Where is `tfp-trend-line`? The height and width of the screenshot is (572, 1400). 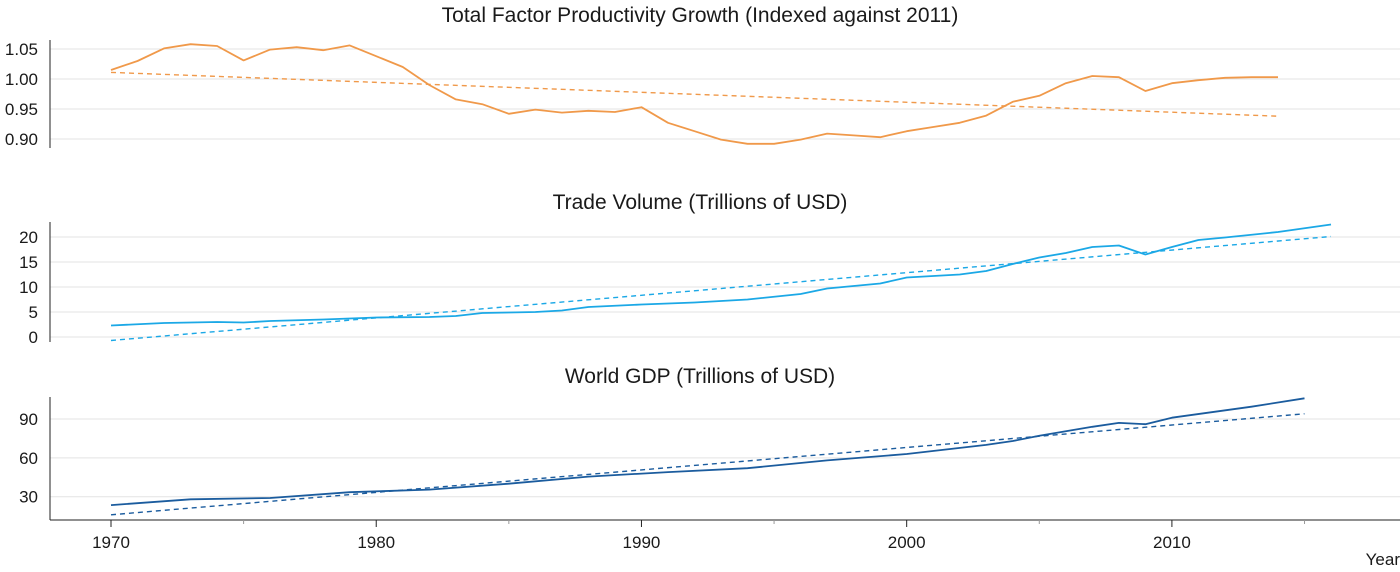 tfp-trend-line is located at coordinates (694, 94).